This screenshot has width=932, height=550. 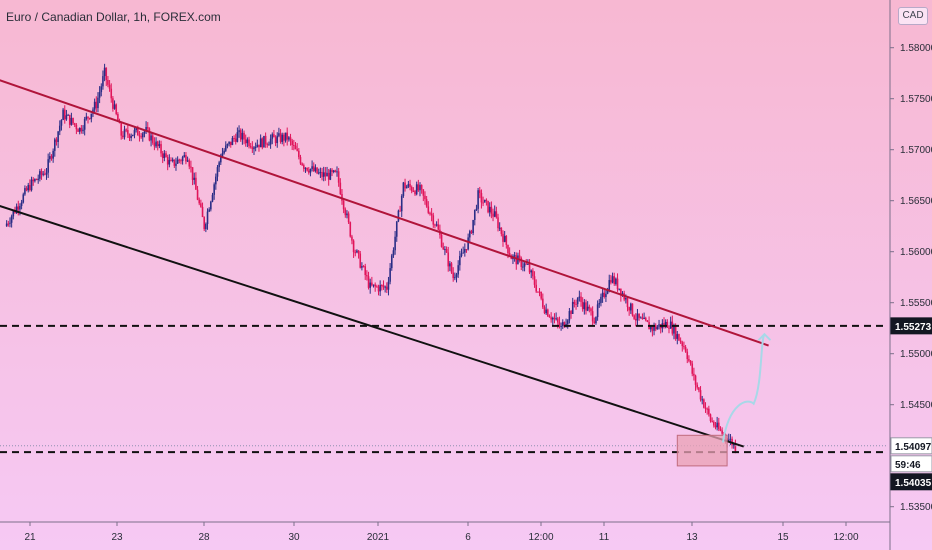 What do you see at coordinates (916, 354) in the screenshot?
I see `price-tick-label: 1.55000` at bounding box center [916, 354].